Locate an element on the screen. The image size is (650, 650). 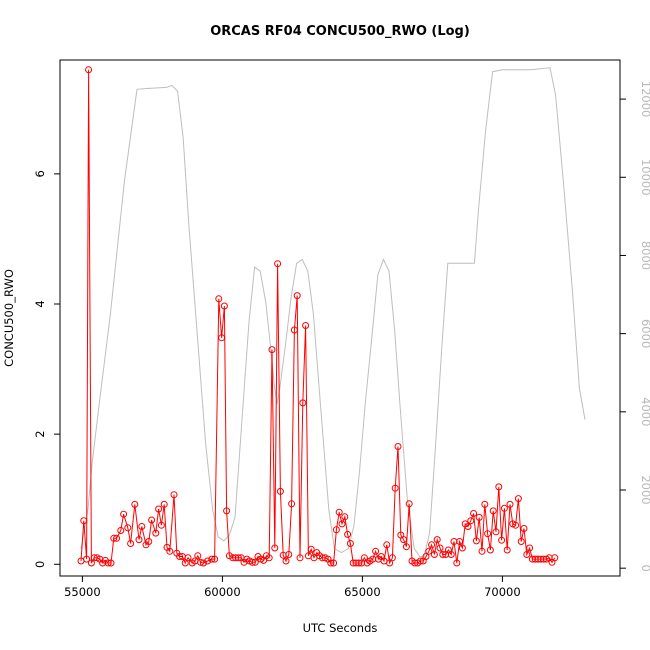
y2-tick-label: 4000 is located at coordinates (644, 411).